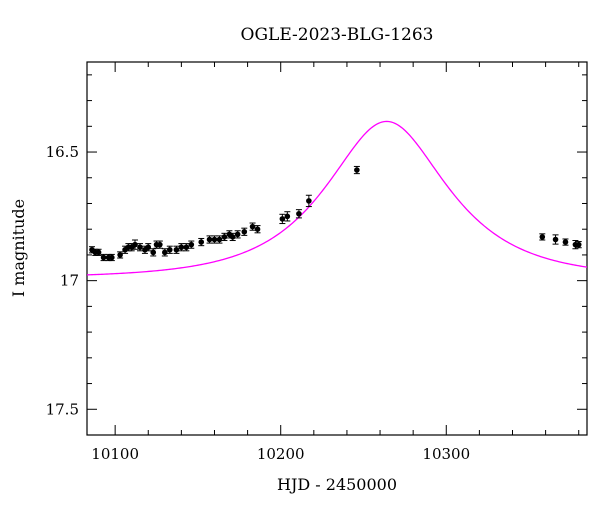  I want to click on x-tick-label: 10300, so click(446, 454).